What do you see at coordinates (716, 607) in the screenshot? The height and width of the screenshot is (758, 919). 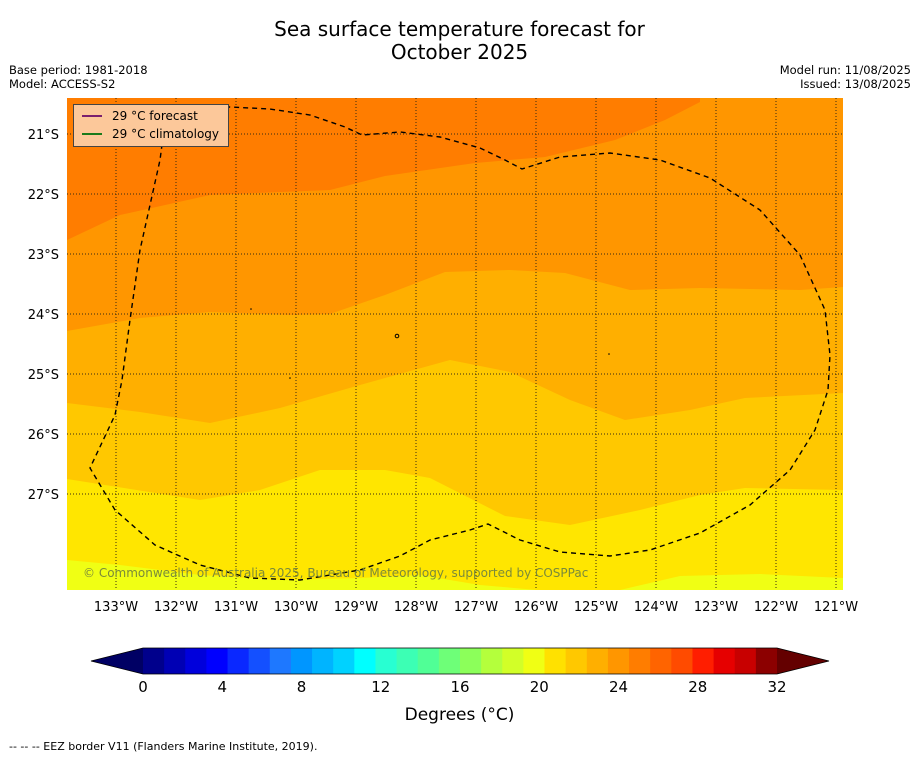 I see `lon-label: 123°W` at bounding box center [716, 607].